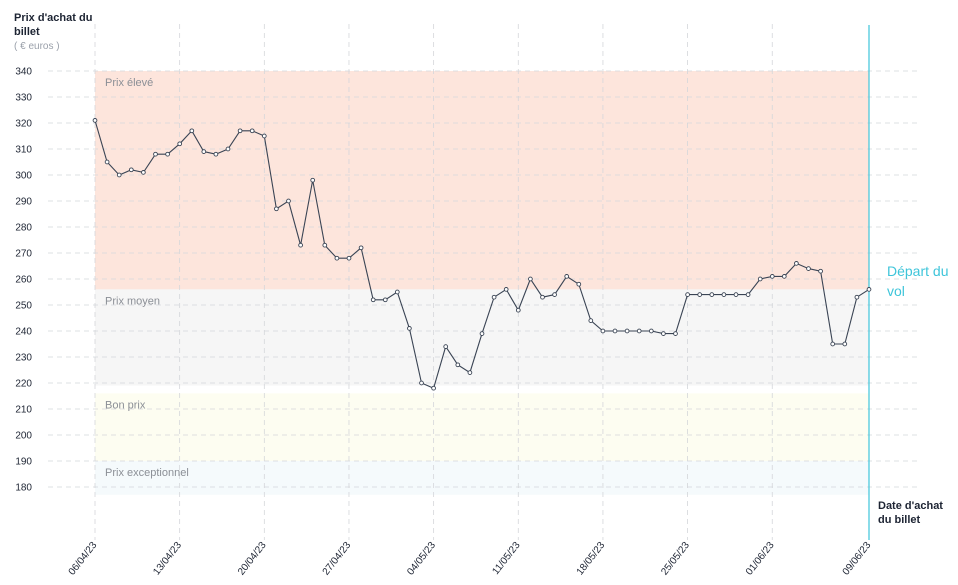 This screenshot has height=585, width=958. Describe the element at coordinates (910, 513) in the screenshot. I see `x-axis-title: Date d'achat du billet` at that location.